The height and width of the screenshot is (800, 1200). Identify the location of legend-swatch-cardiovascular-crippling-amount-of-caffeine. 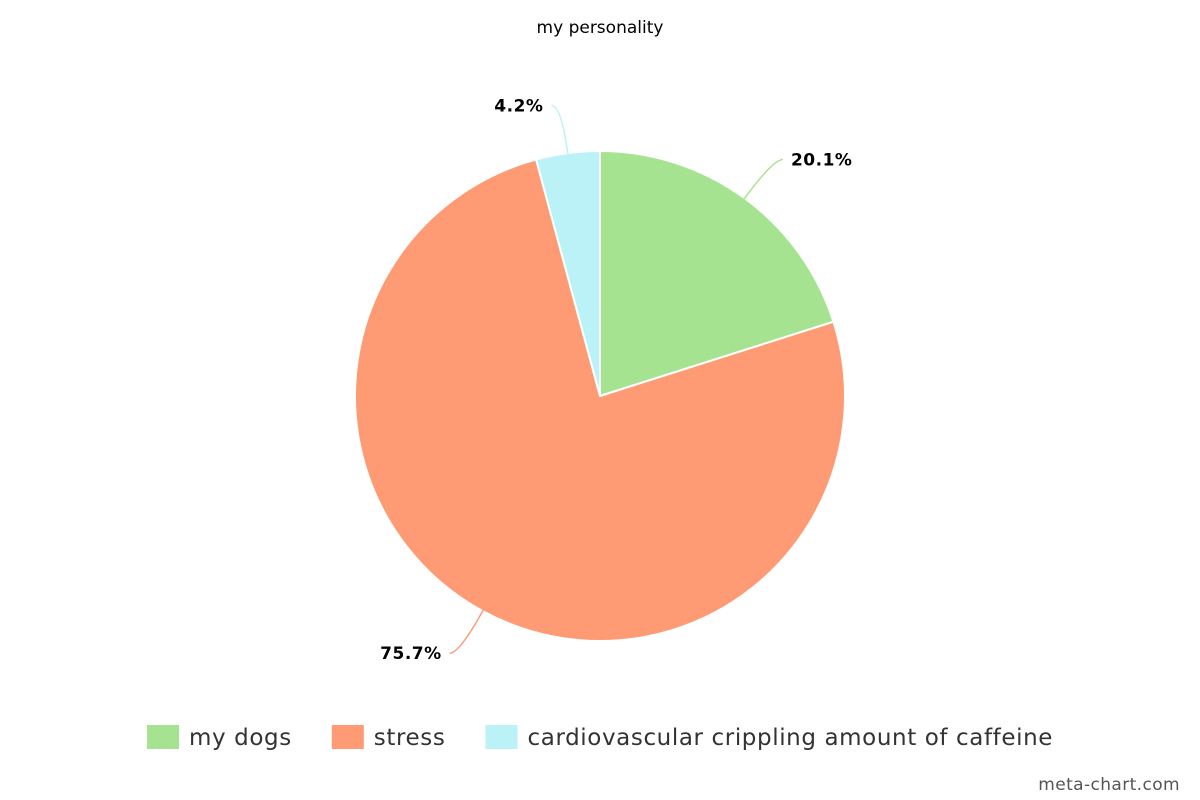
(501, 737).